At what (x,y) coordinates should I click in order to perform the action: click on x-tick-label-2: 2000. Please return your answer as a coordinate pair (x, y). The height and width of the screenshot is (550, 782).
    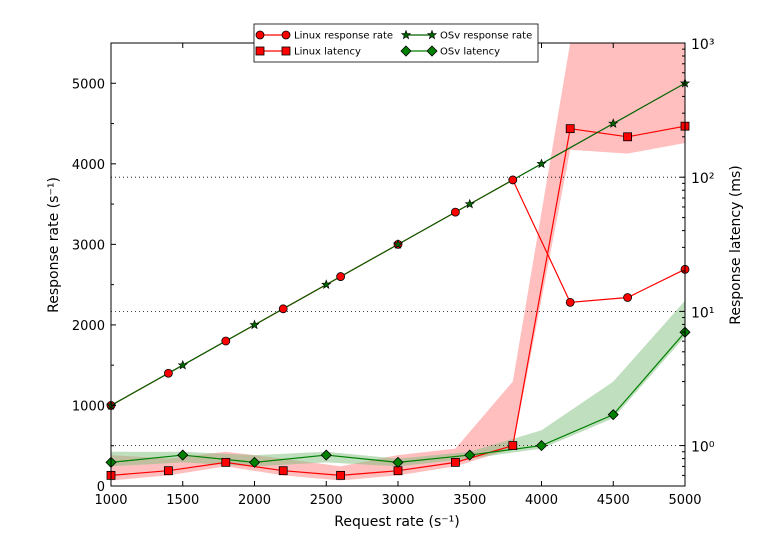
    Looking at the image, I should click on (254, 500).